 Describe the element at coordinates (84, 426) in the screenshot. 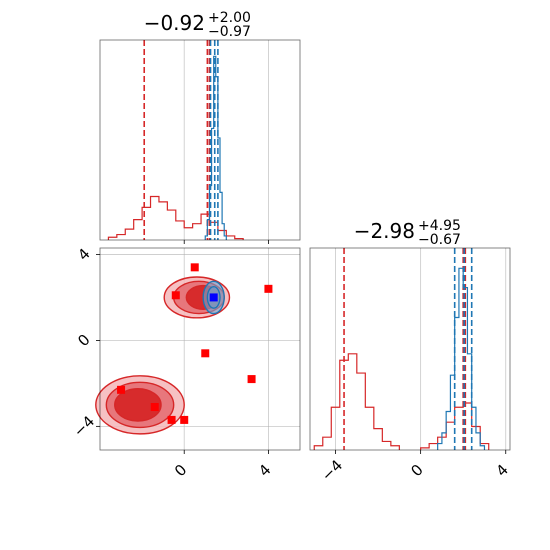

I see `y-tick-label: −4` at that location.